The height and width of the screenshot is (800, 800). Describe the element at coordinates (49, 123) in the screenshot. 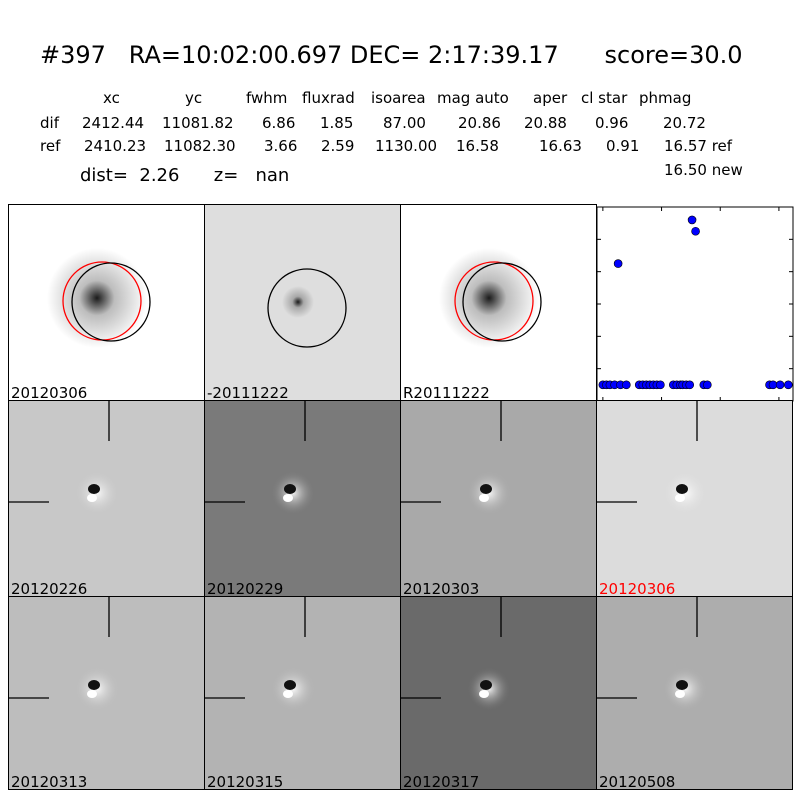

I see `row-label-dif: dif` at that location.